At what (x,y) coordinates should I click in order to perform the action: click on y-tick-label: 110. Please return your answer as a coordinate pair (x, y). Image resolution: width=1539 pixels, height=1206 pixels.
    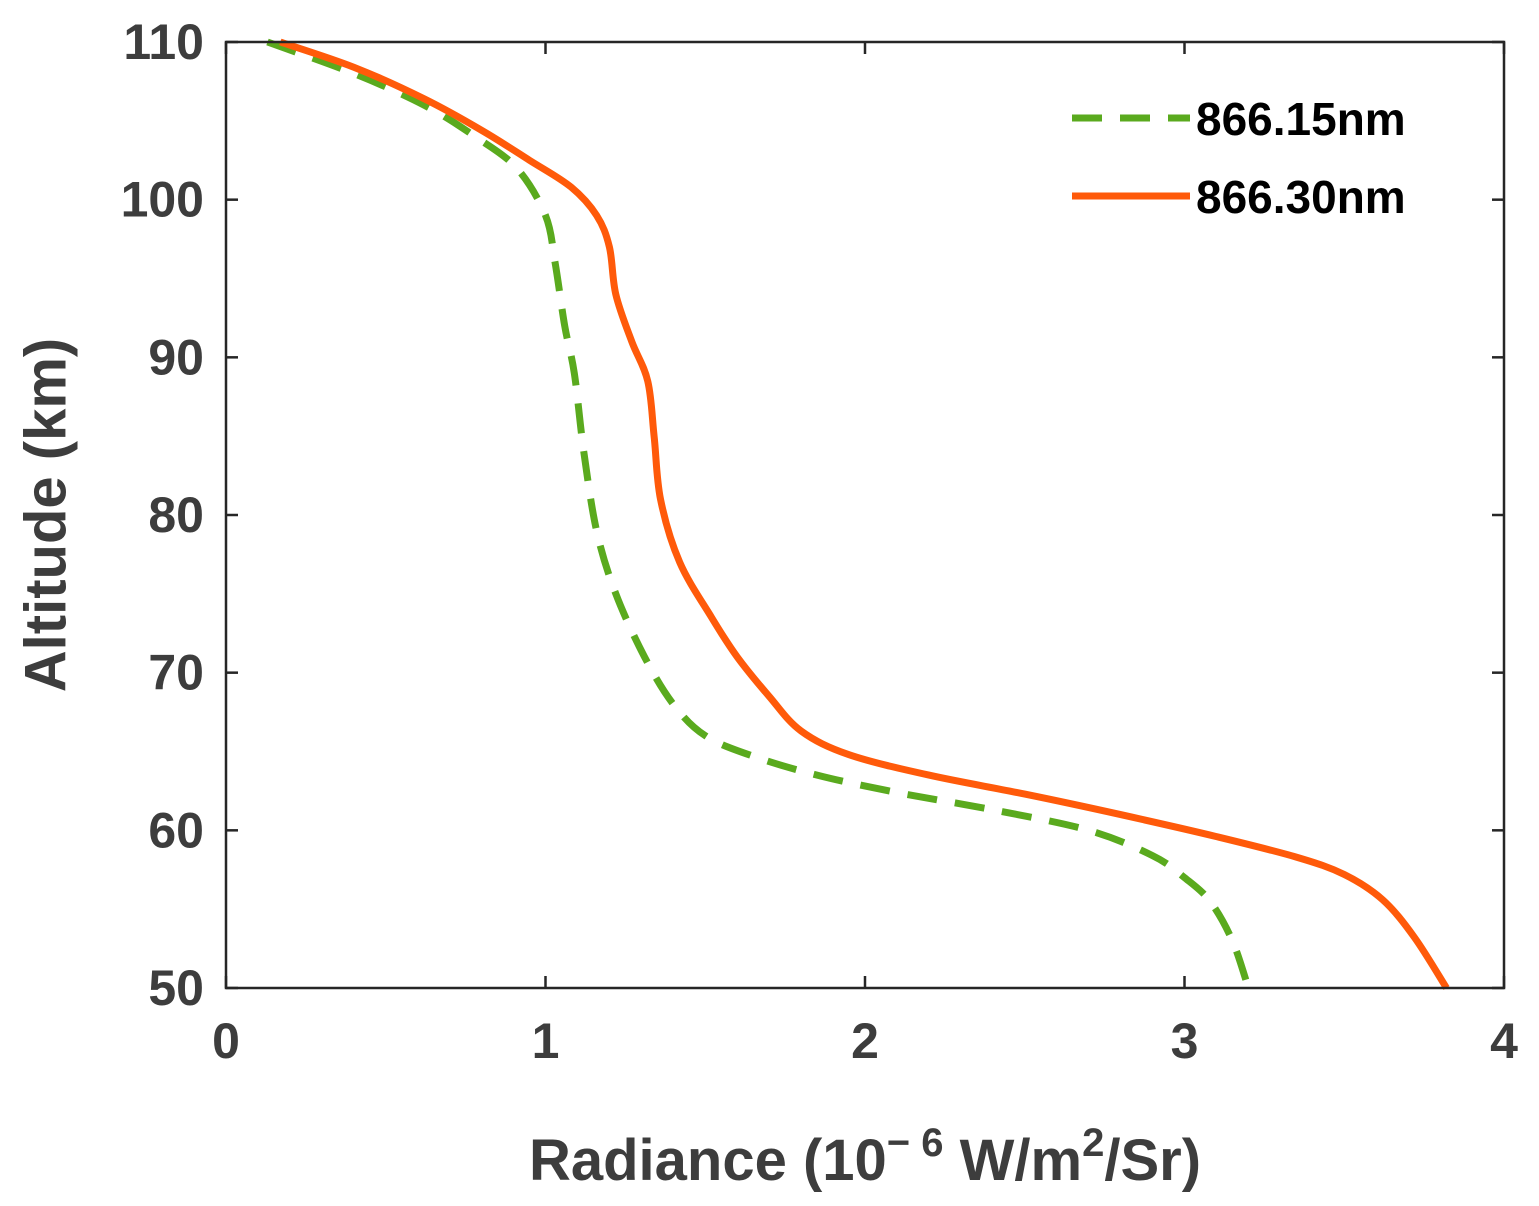
    Looking at the image, I should click on (163, 42).